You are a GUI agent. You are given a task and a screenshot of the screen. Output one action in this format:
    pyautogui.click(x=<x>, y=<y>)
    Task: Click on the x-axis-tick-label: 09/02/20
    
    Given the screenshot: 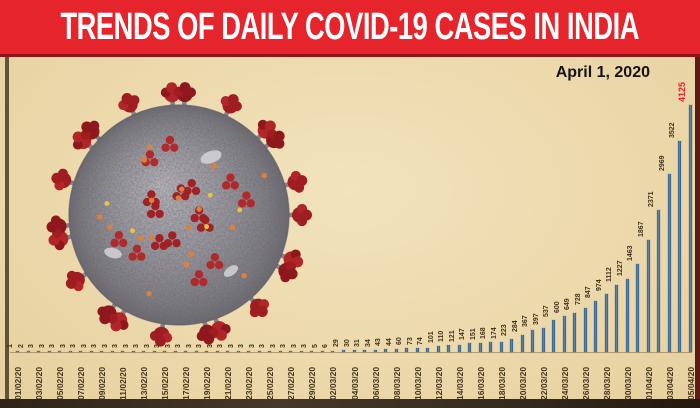 What is the action you would take?
    pyautogui.click(x=102, y=383)
    